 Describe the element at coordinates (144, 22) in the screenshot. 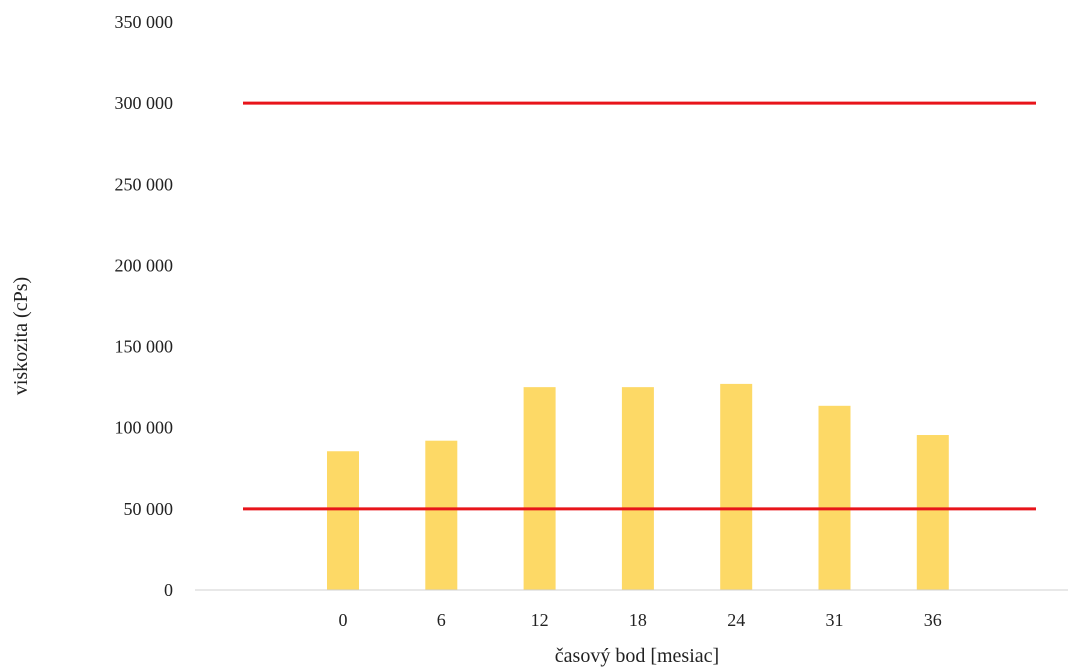

I see `y-tick-label: 350 000` at that location.